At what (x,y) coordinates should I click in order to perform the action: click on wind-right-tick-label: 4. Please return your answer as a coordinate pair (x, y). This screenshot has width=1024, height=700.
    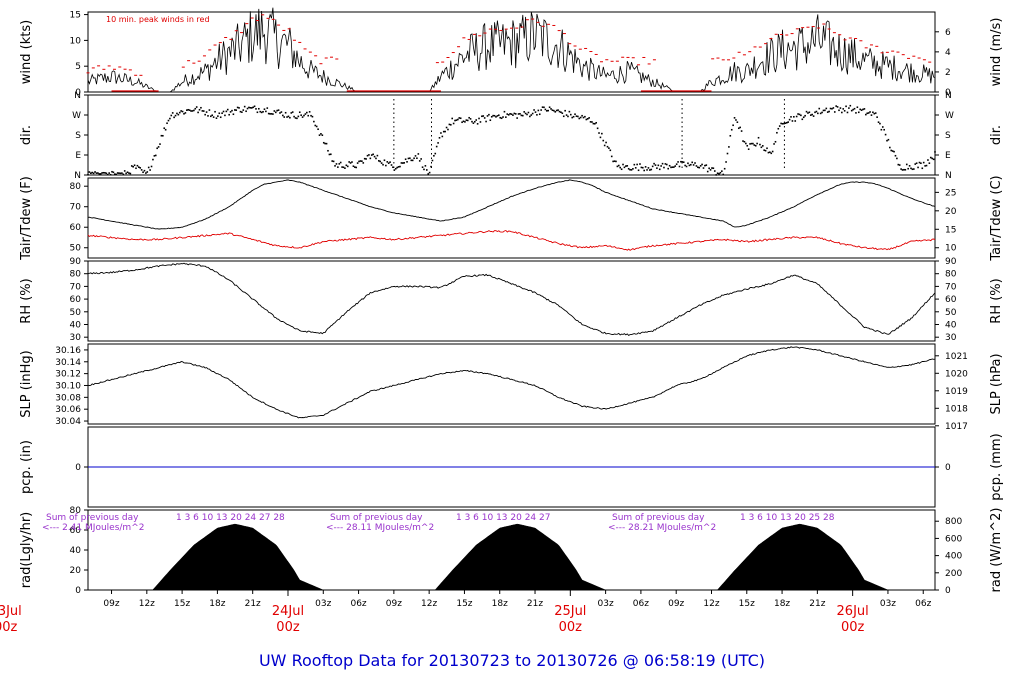
    Looking at the image, I should click on (948, 53).